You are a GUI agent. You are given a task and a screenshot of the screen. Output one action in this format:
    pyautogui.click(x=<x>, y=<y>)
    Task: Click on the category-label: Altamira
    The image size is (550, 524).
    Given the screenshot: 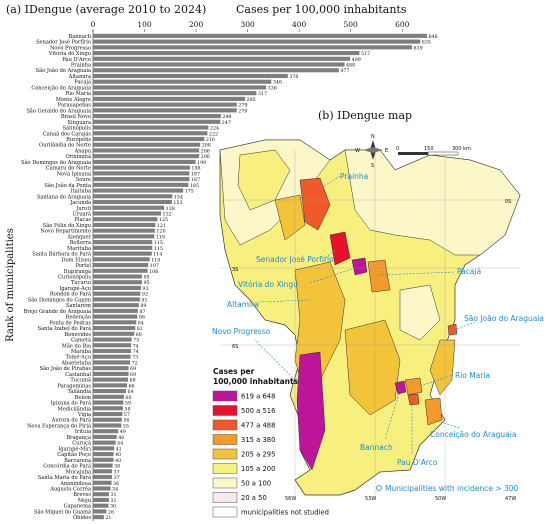 What is the action you would take?
    pyautogui.click(x=79, y=77)
    